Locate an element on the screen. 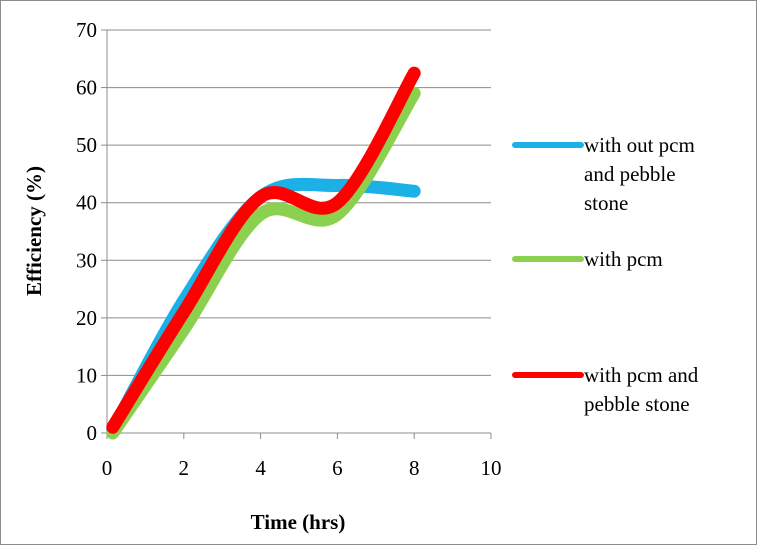  x-tick-label-2: 2 is located at coordinates (184, 468).